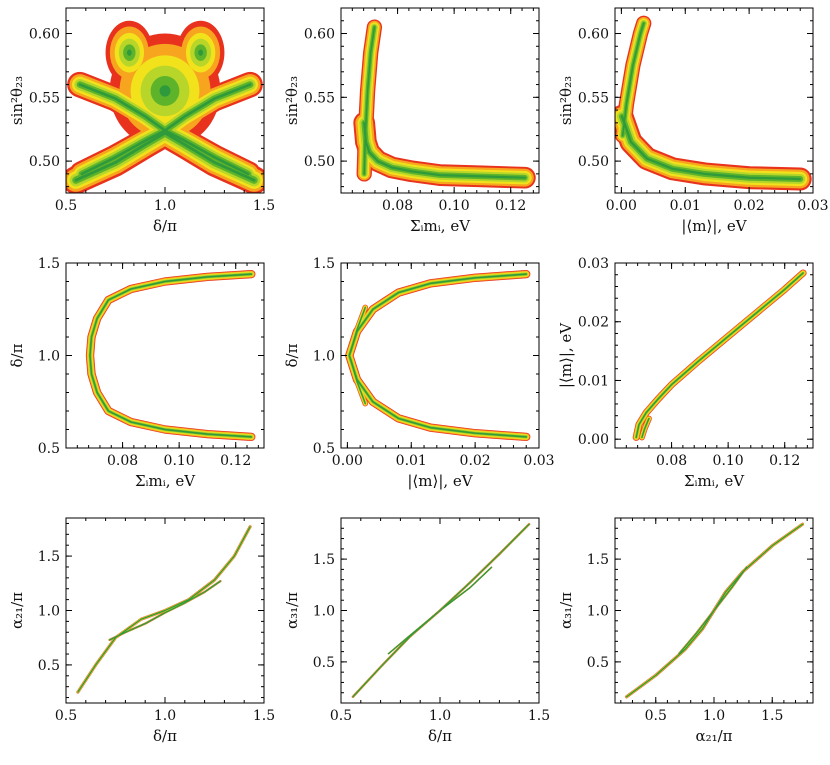 The height and width of the screenshot is (765, 830). What do you see at coordinates (235, 461) in the screenshot?
I see `x-tick-label: 0.12` at bounding box center [235, 461].